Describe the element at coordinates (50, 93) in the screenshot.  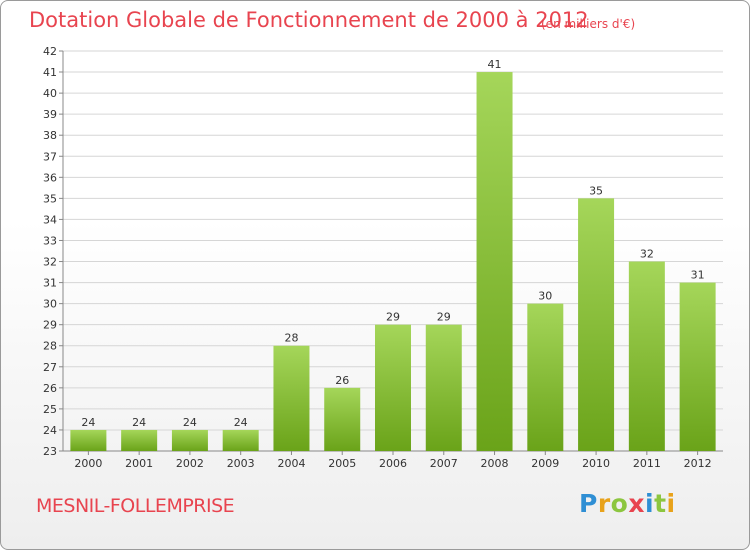
I see `y-tick-label: 40` at that location.